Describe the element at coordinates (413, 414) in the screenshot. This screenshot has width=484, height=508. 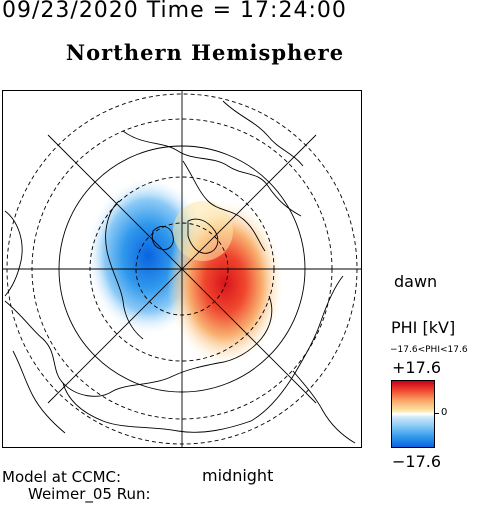
I see `colorbar` at that location.